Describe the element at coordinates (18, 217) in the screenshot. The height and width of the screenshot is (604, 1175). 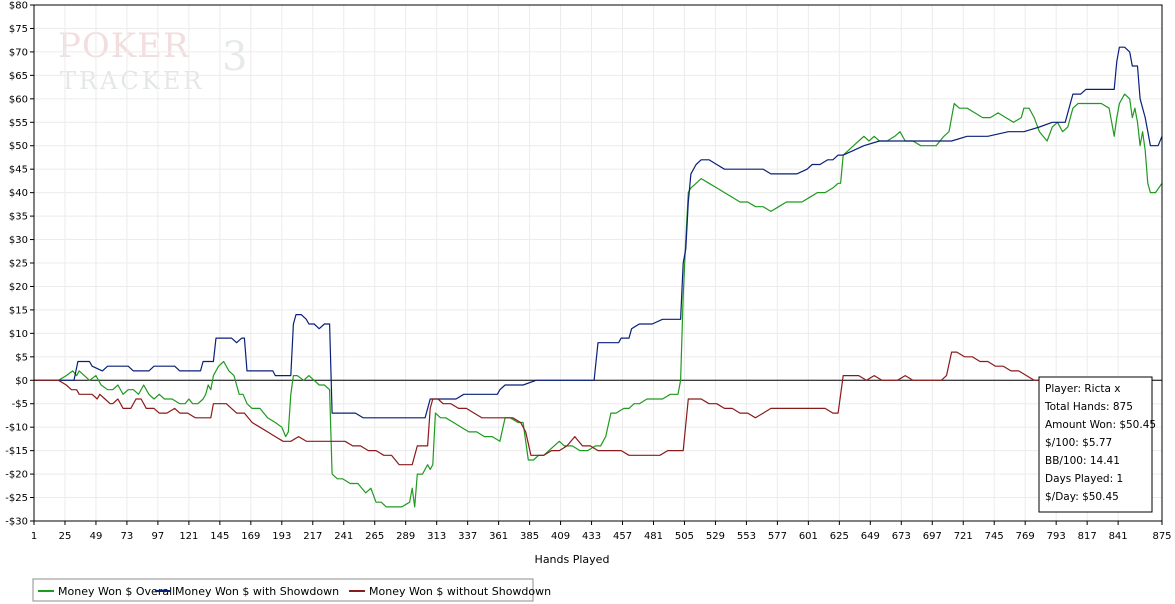
I see `y-tick-label: $35` at that location.